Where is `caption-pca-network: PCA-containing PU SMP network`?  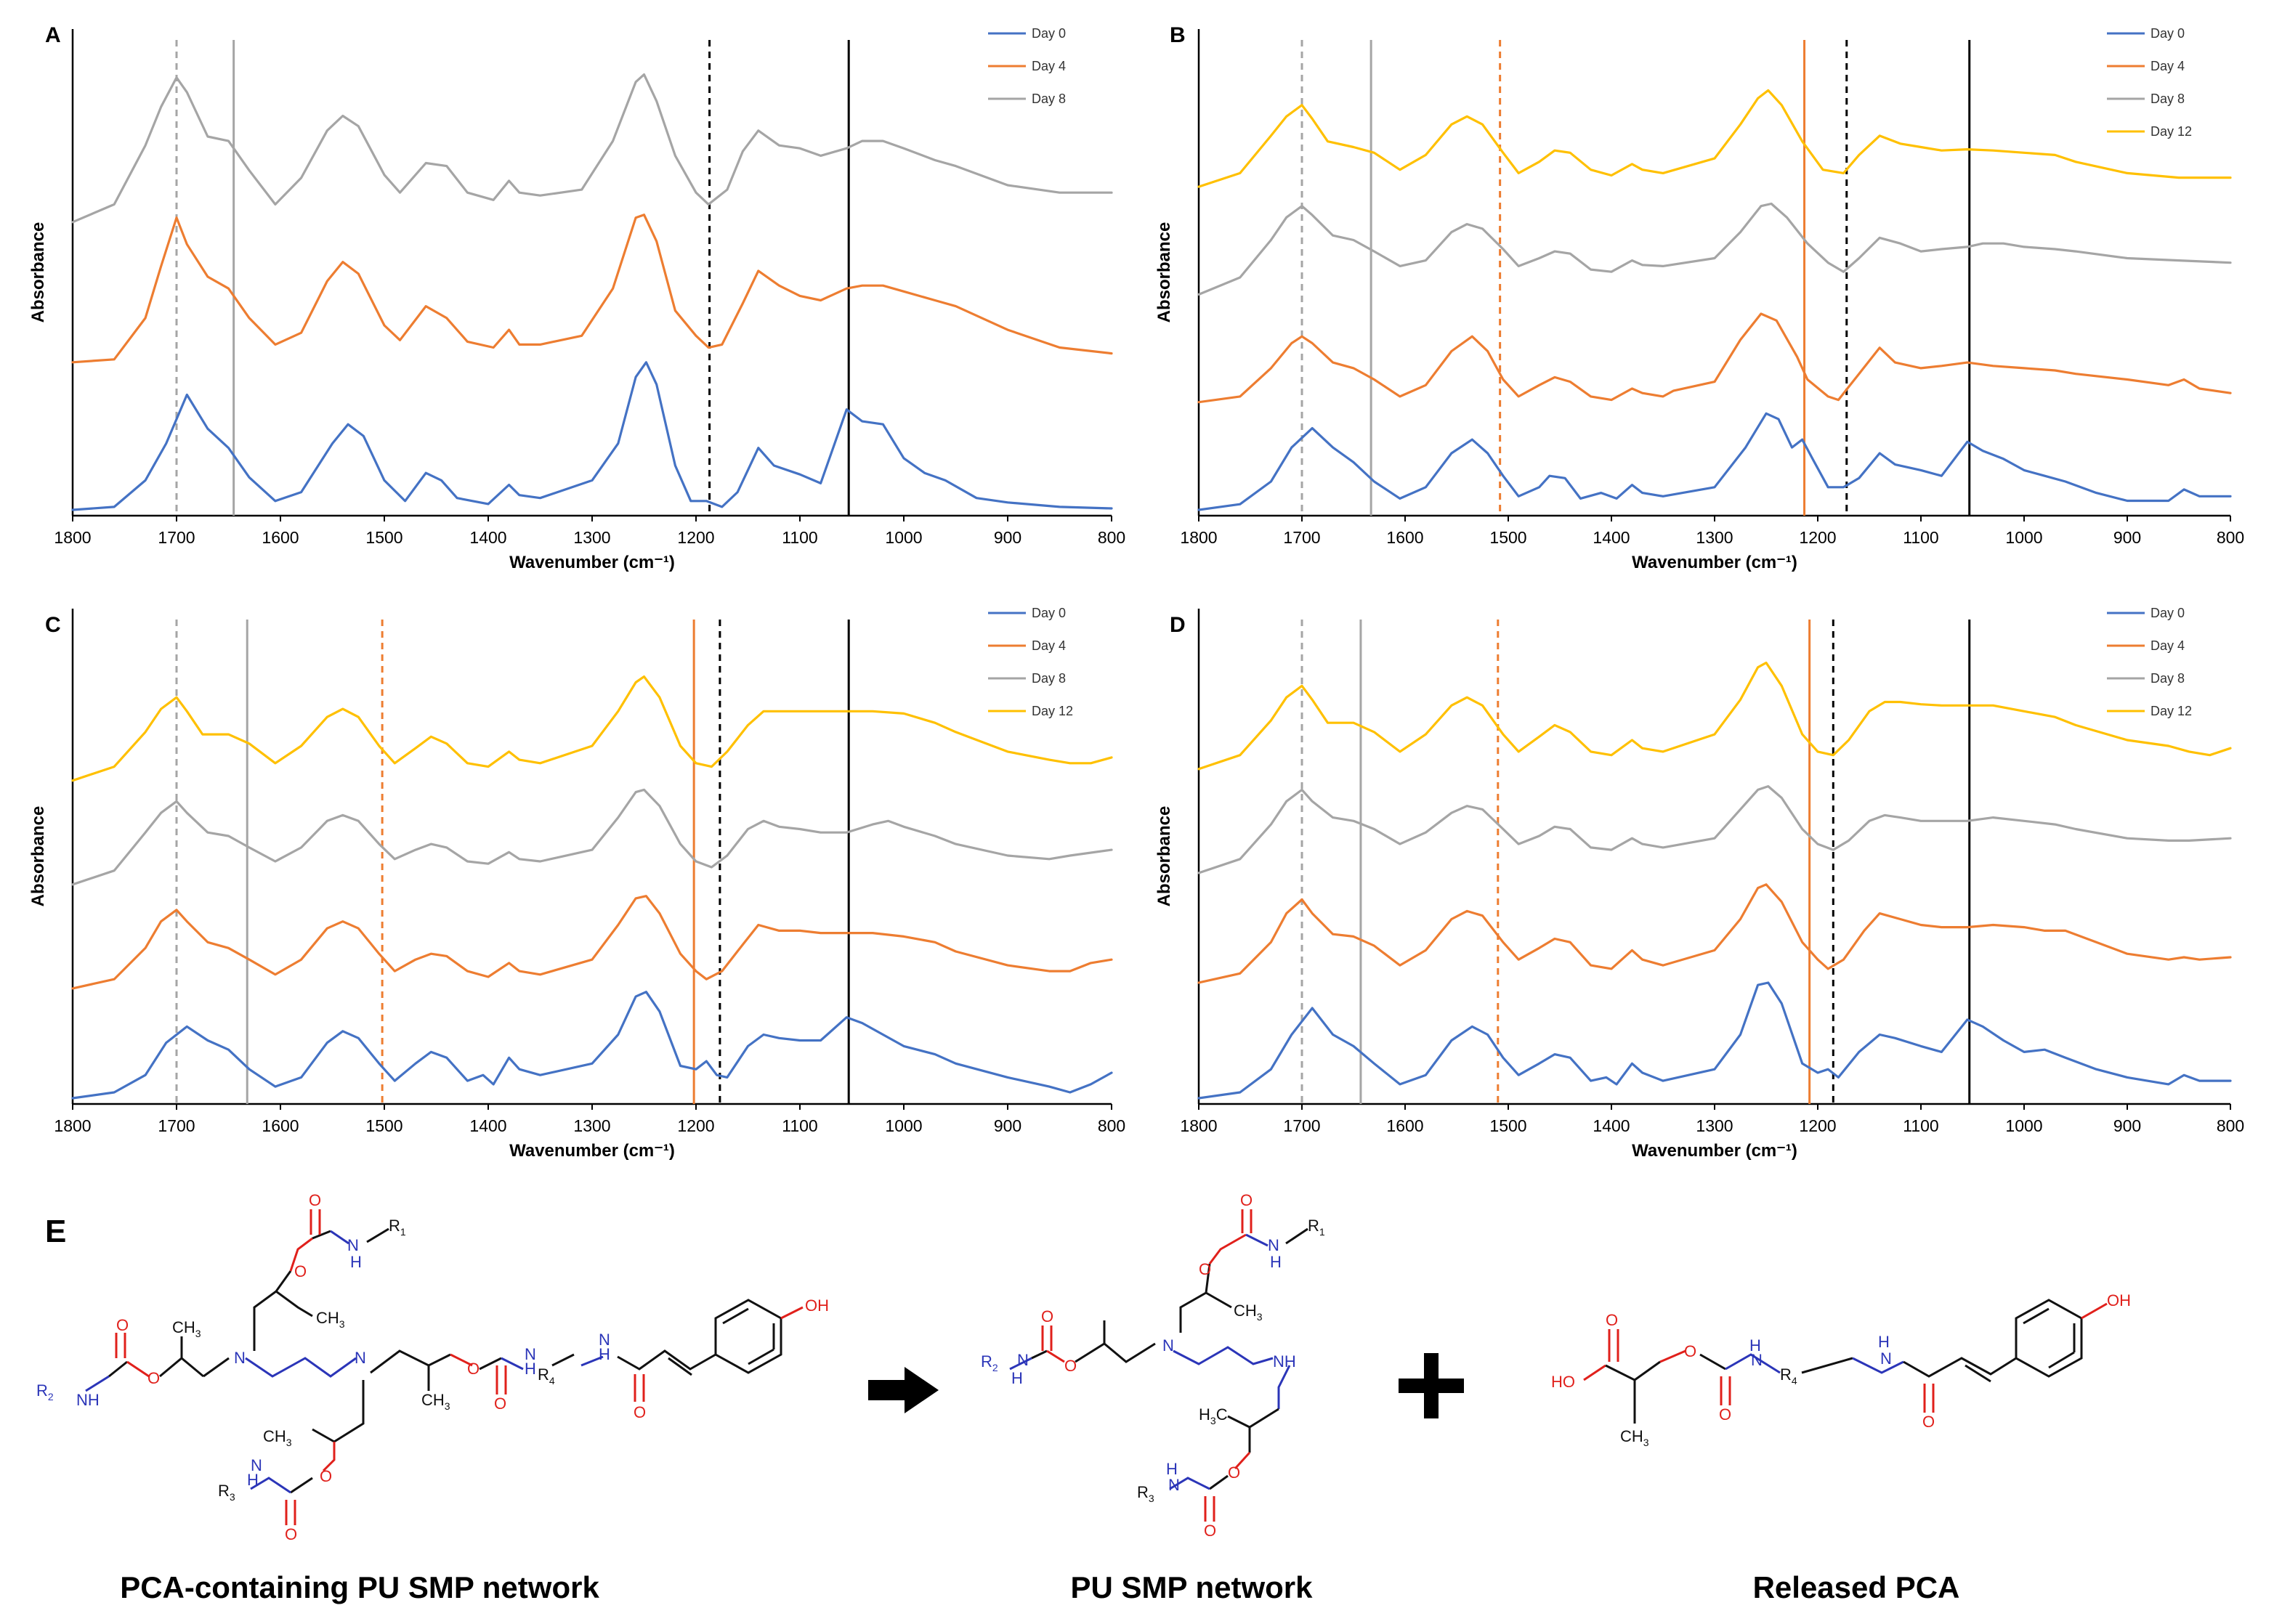
caption-pca-network: PCA-containing PU SMP network is located at coordinates (359, 1587).